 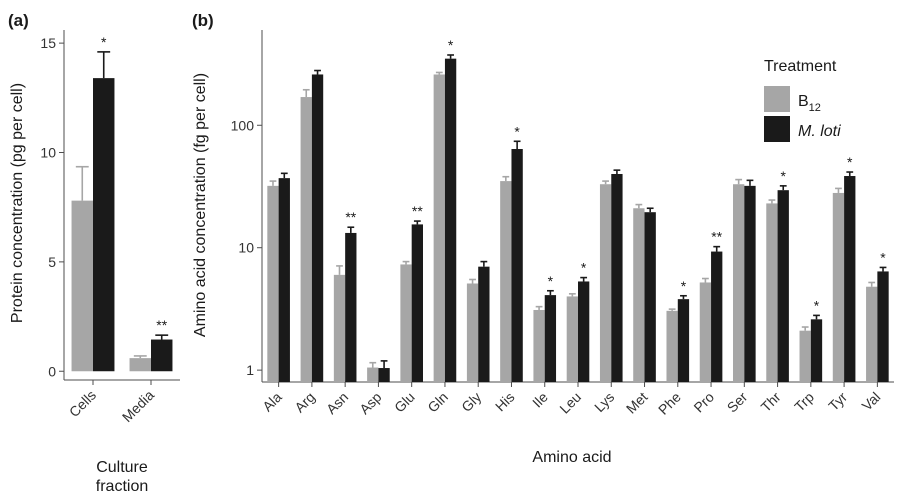 I want to click on panel-b-bar-his-m-loti, so click(x=517, y=265).